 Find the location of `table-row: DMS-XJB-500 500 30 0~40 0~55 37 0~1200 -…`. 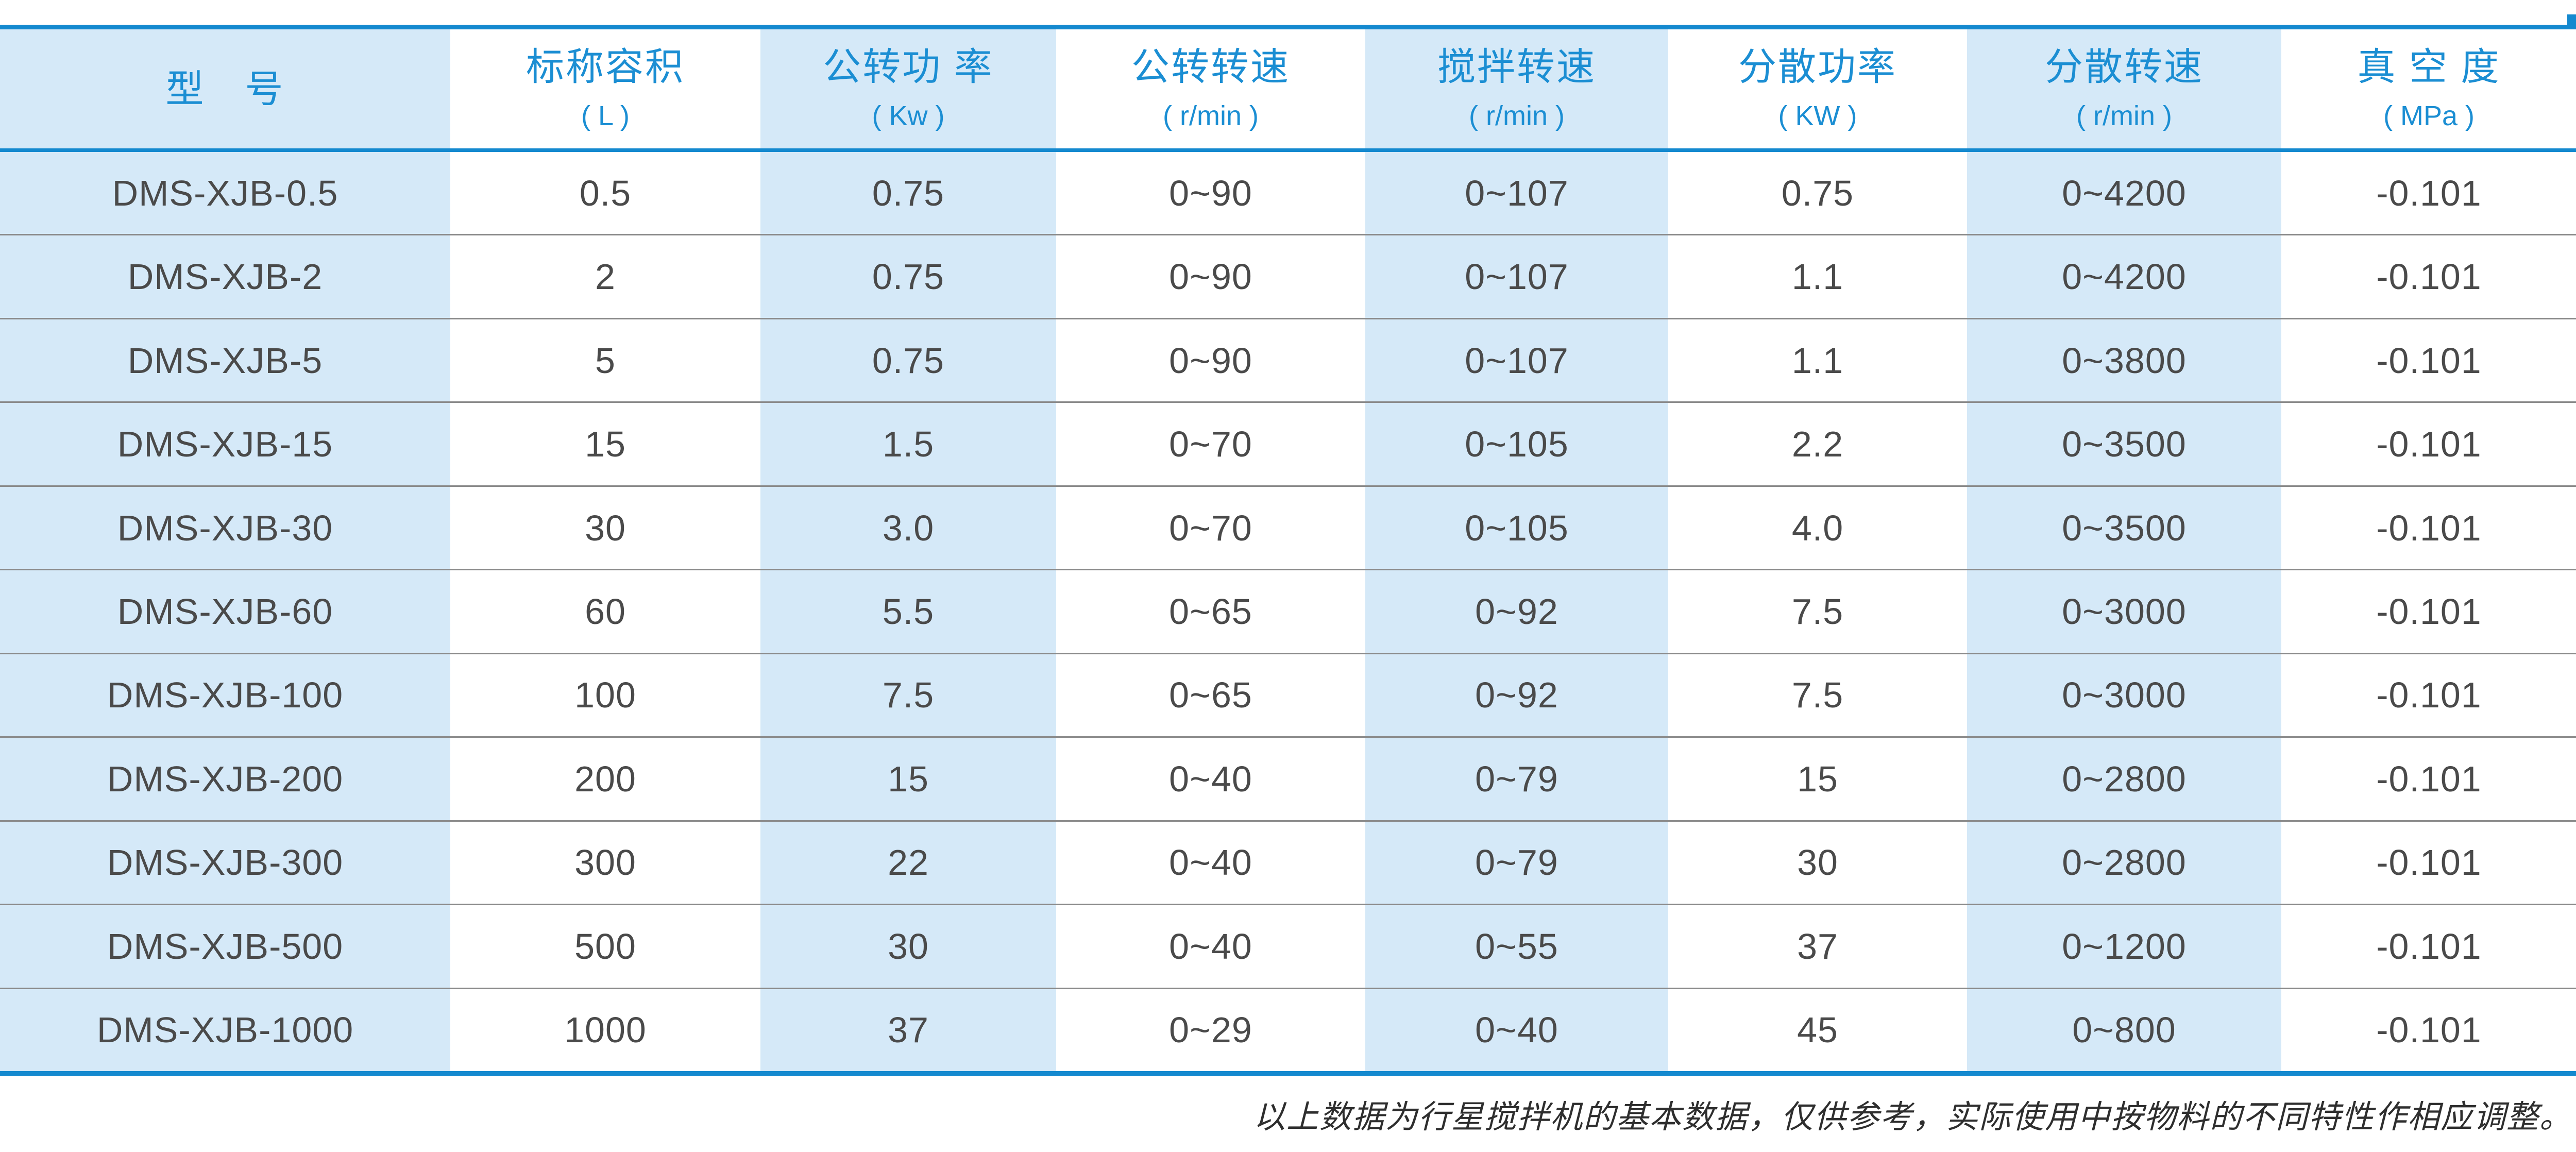

table-row: DMS-XJB-500 500 30 0~40 0~55 37 0~1200 -… is located at coordinates (1288, 946).